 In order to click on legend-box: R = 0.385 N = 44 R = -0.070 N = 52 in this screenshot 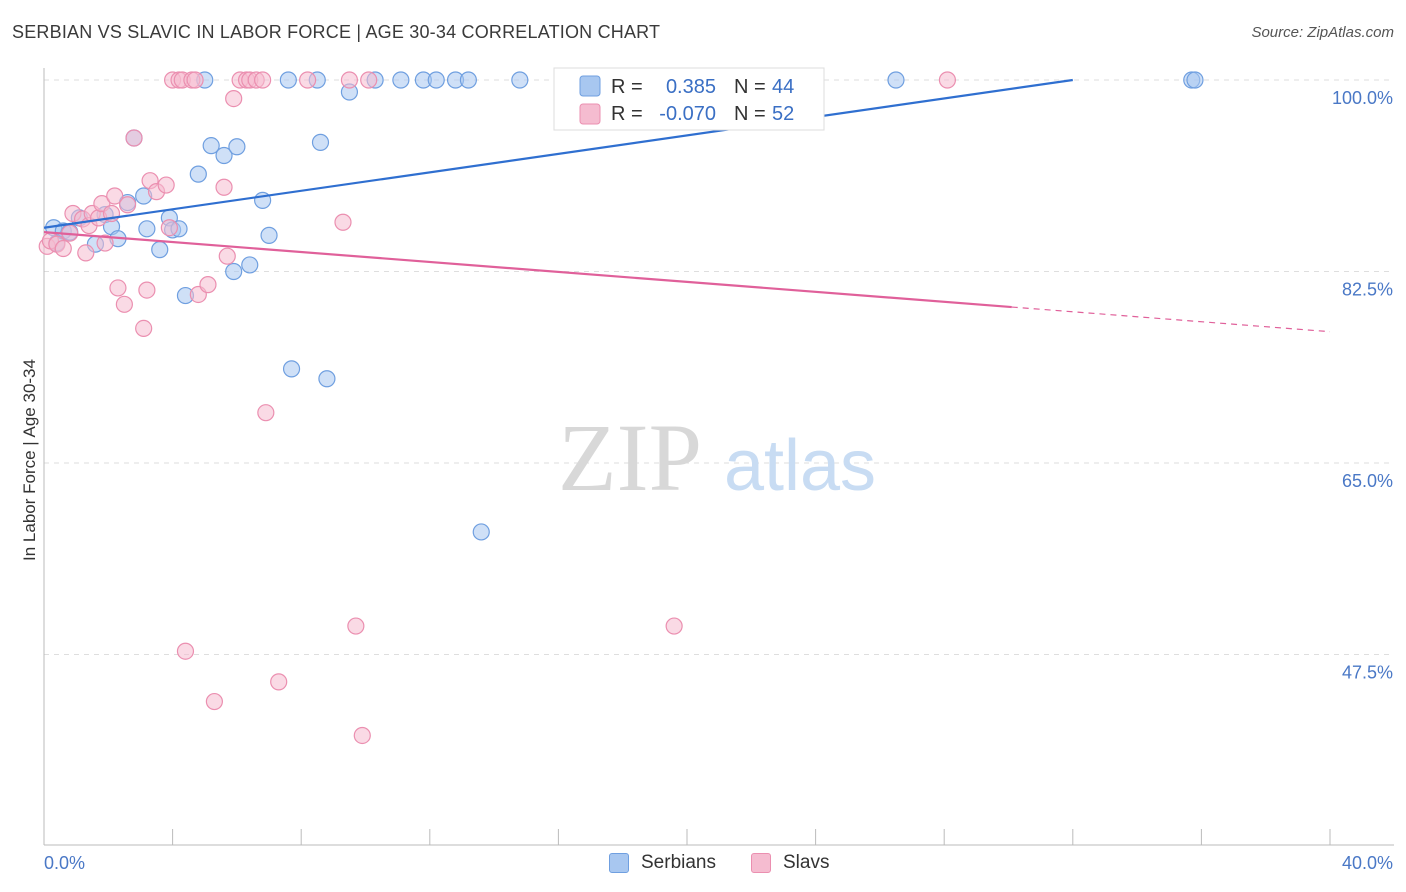, I will do `click(689, 99)`.